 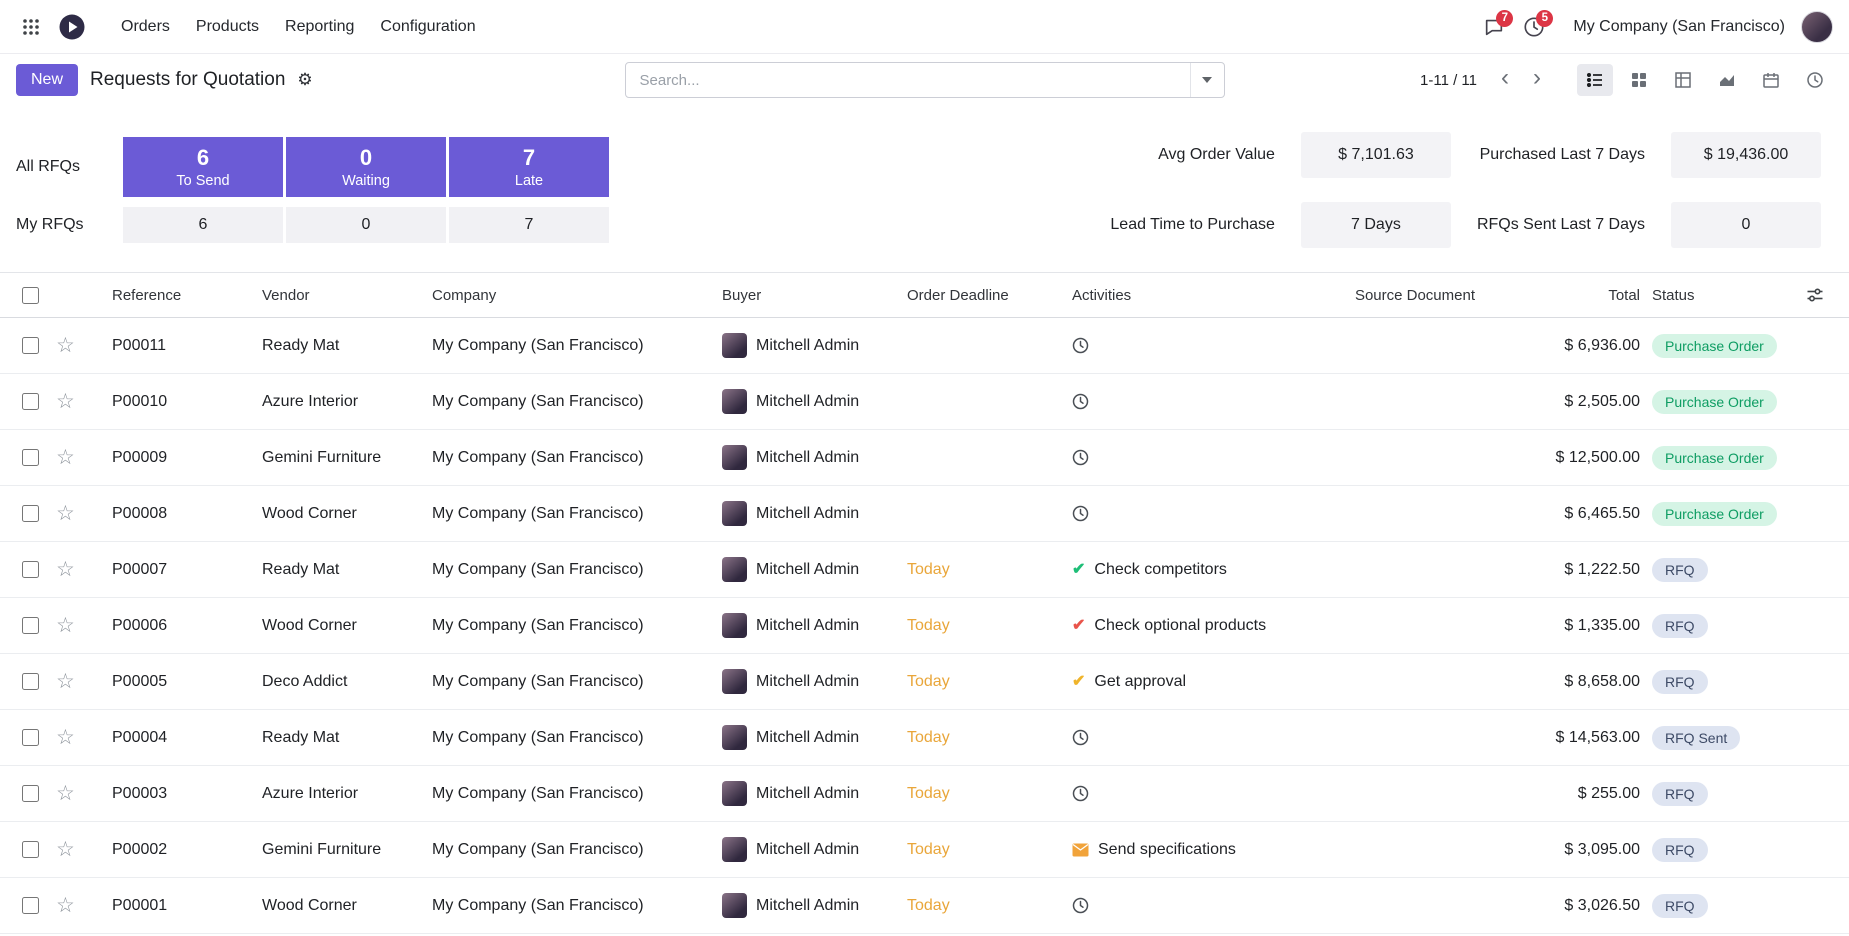 What do you see at coordinates (286, 295) in the screenshot?
I see `col-header-vendor: Vendor` at bounding box center [286, 295].